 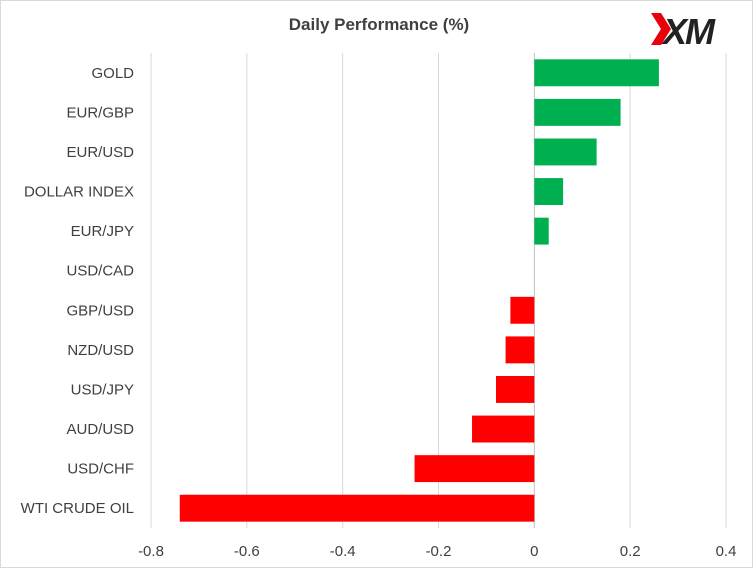 I want to click on category-label: GOLD, so click(x=112, y=73).